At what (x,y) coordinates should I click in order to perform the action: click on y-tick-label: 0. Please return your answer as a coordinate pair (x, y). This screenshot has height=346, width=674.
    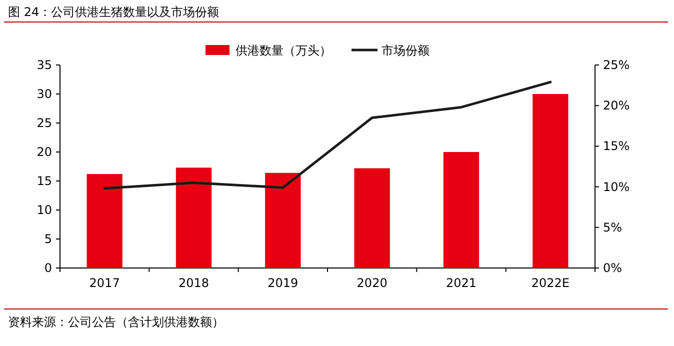
    Looking at the image, I should click on (48, 268).